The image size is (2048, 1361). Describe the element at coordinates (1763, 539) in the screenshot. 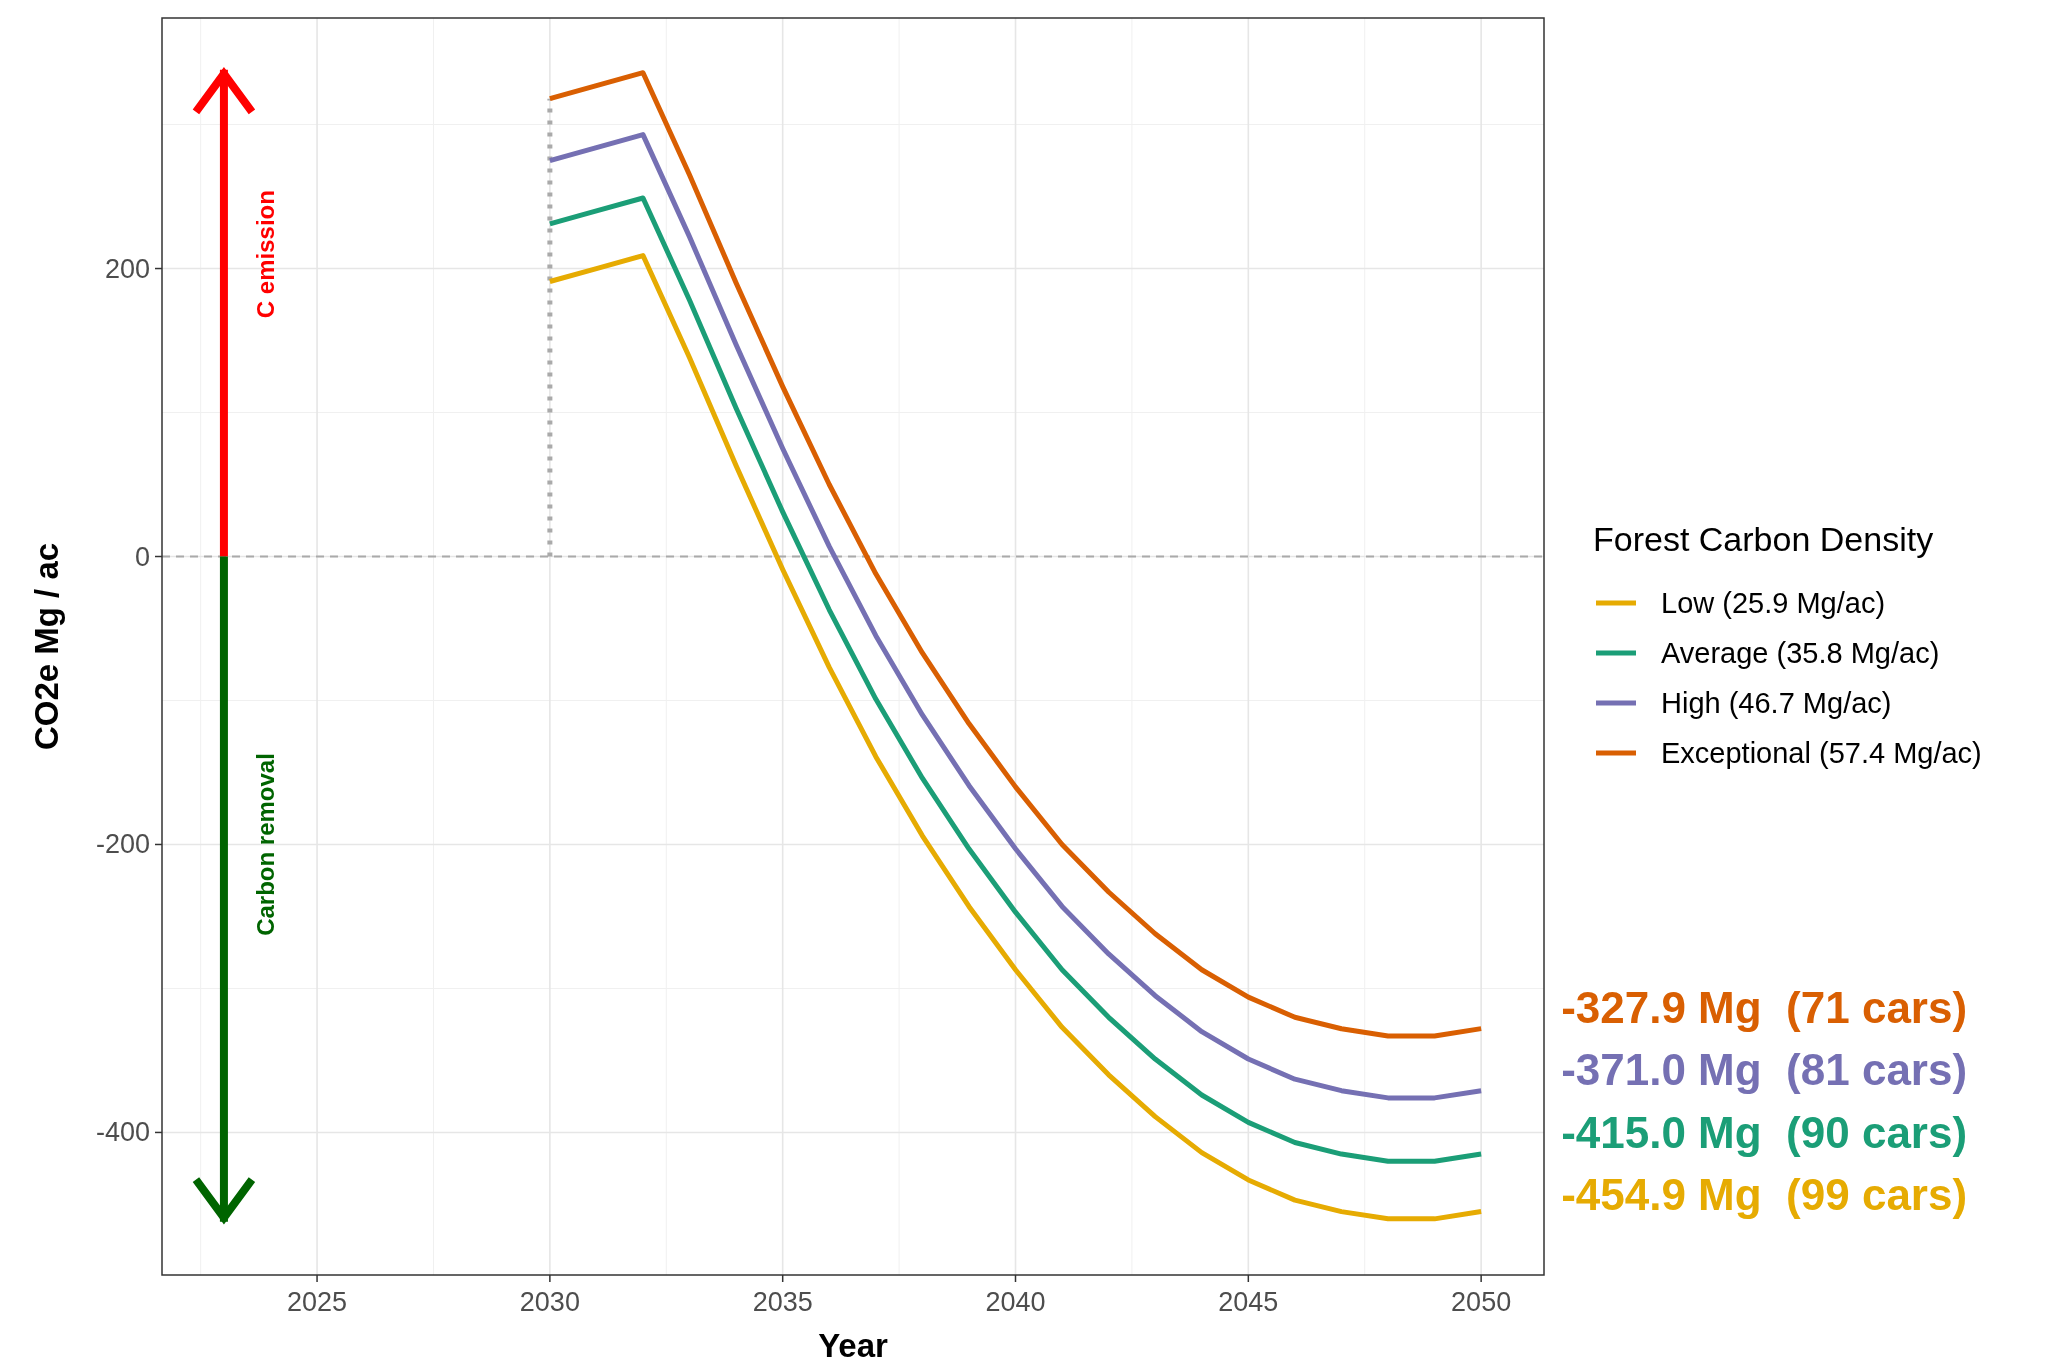

I see `legend-title: Forest Carbon Density` at that location.